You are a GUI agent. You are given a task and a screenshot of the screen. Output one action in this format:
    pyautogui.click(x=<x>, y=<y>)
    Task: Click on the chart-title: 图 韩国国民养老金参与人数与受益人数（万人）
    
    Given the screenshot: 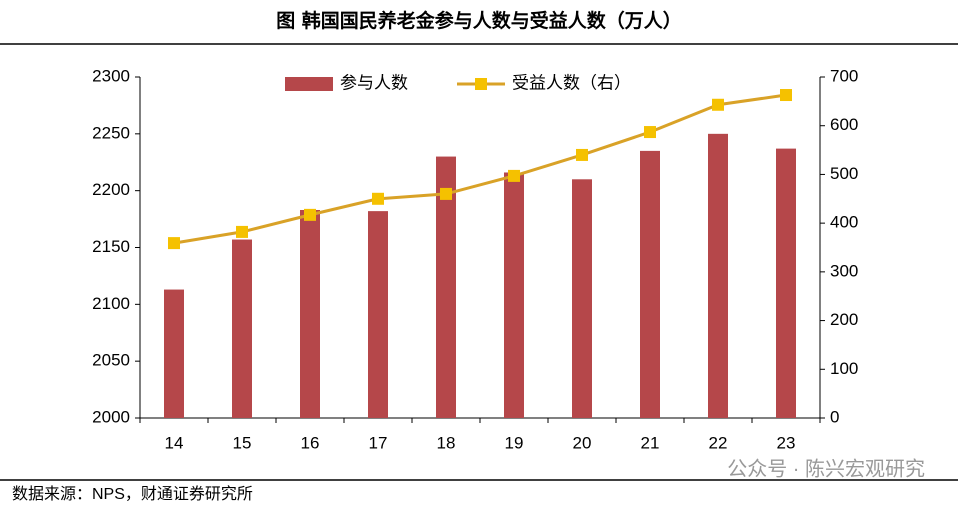 What is the action you would take?
    pyautogui.click(x=479, y=20)
    